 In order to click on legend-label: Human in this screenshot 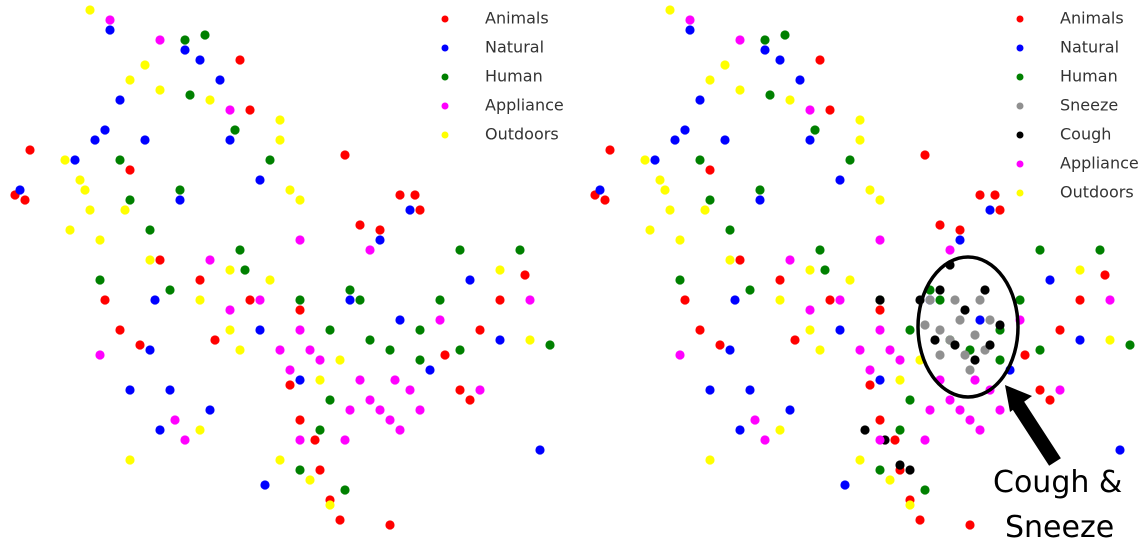, I will do `click(514, 76)`.